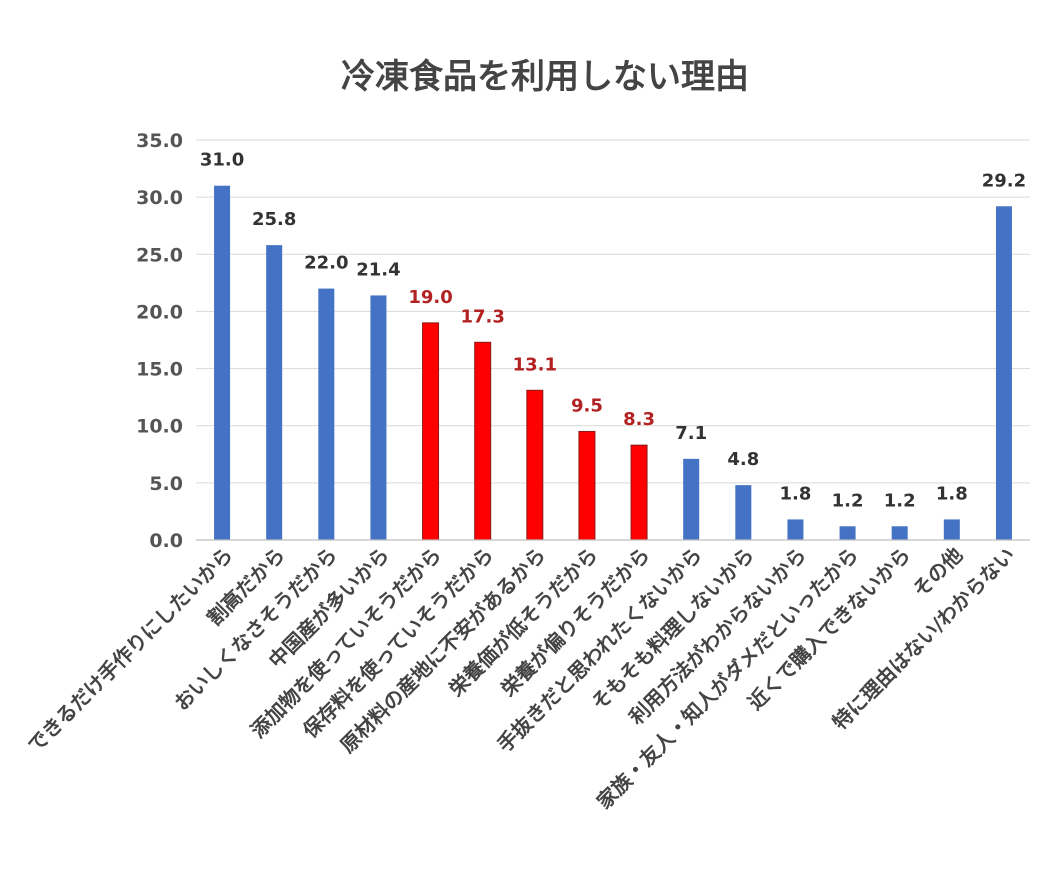 The height and width of the screenshot is (891, 1040). Describe the element at coordinates (222, 160) in the screenshot. I see `data-label: 31.0` at that location.